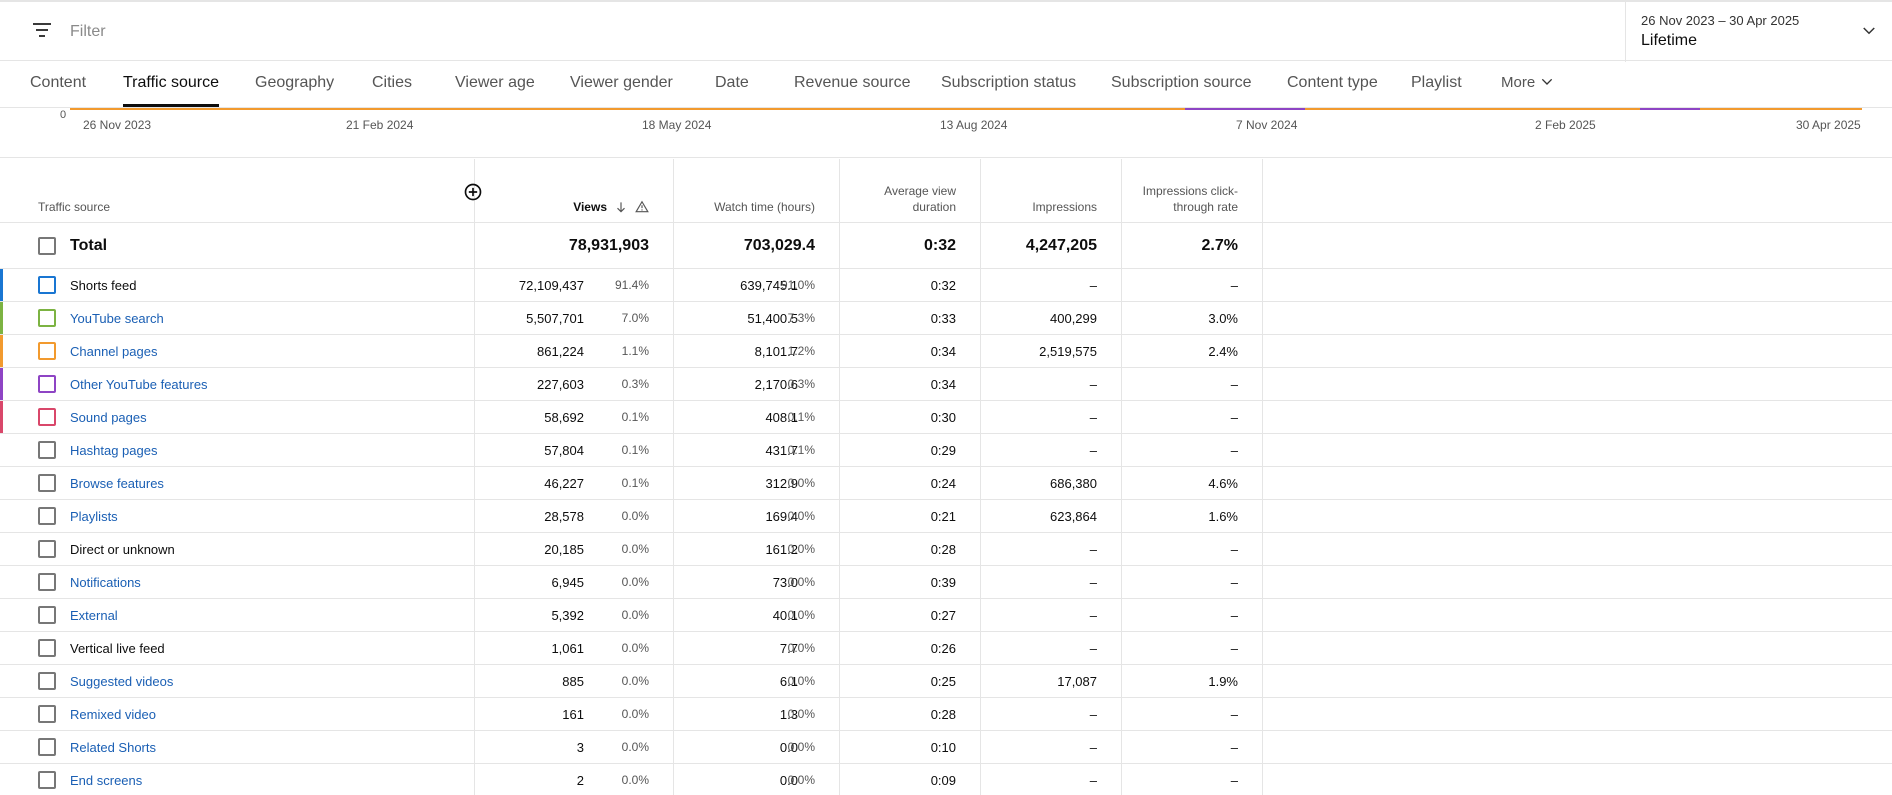 This screenshot has width=1892, height=795. I want to click on views-percent: 0.3%, so click(635, 384).